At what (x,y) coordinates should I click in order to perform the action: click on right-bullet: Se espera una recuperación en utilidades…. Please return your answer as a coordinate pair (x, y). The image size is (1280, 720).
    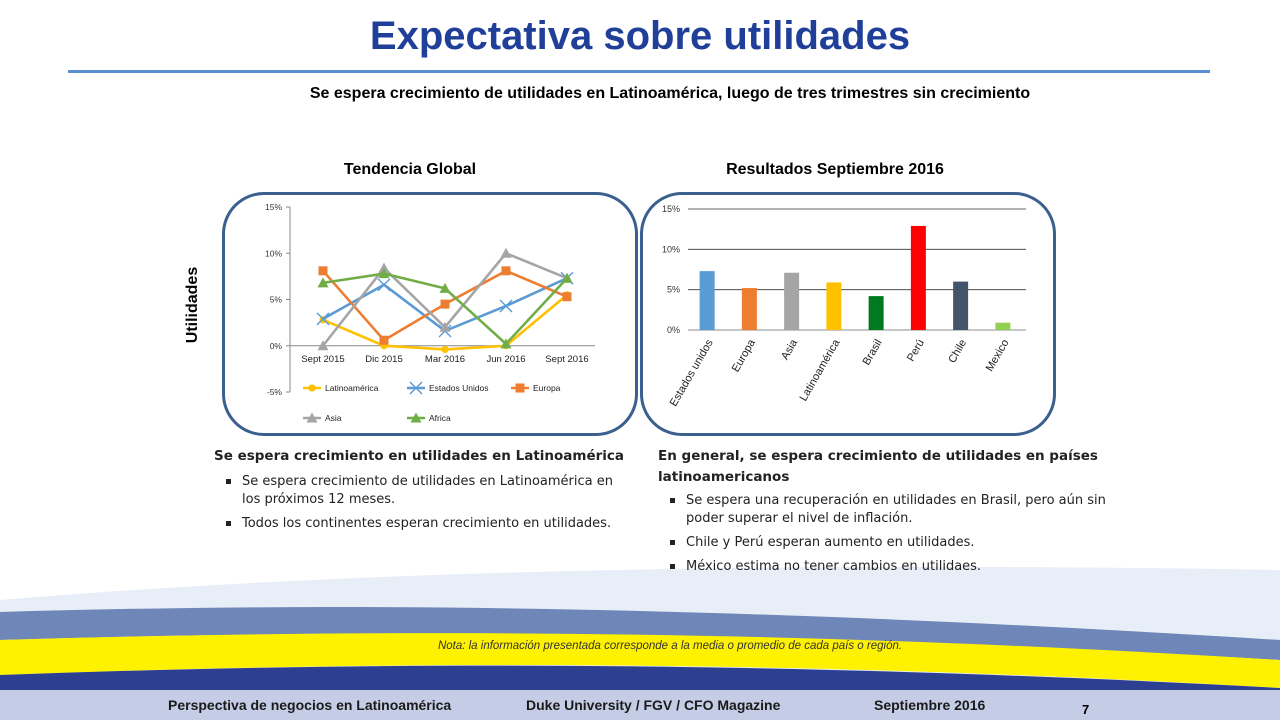
    Looking at the image, I should click on (883, 510).